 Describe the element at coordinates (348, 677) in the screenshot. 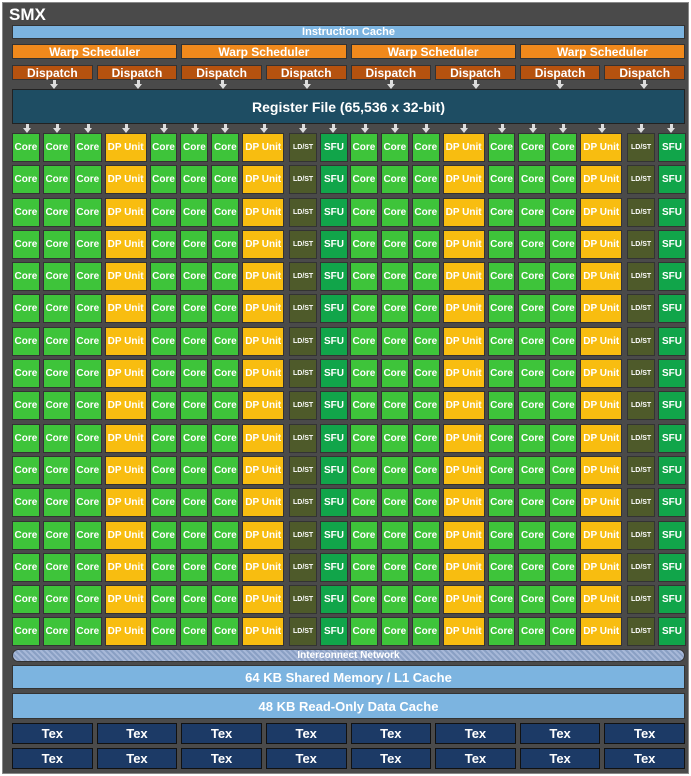

I see `shared-memory-l1: 64 KB Shared Memory / L1 Cache` at that location.